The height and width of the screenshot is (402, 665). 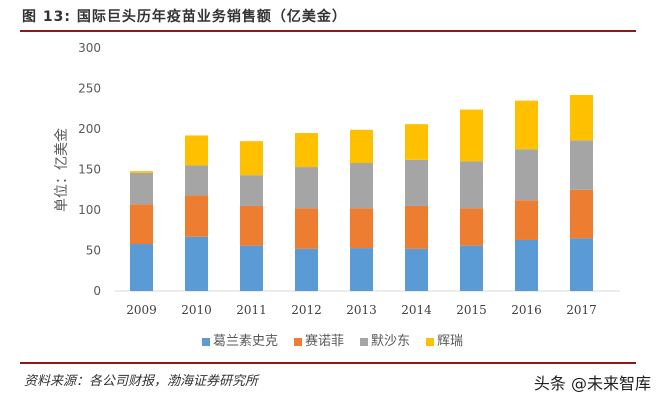 I want to click on top-divider, so click(x=328, y=31).